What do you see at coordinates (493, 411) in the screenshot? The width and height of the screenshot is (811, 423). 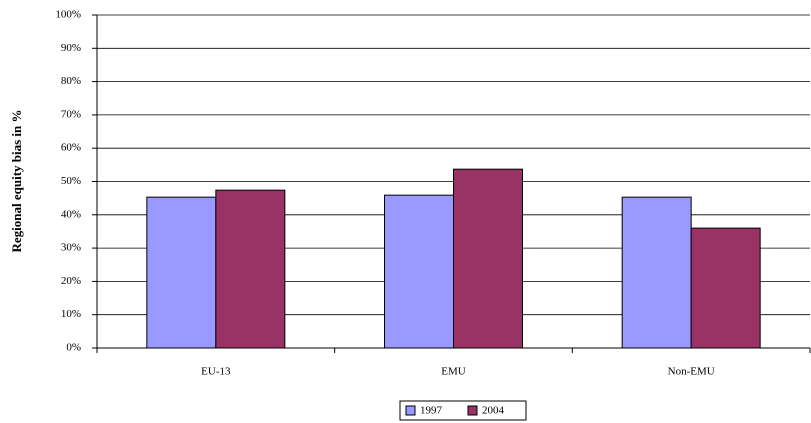 I see `legend-label: 2004` at bounding box center [493, 411].